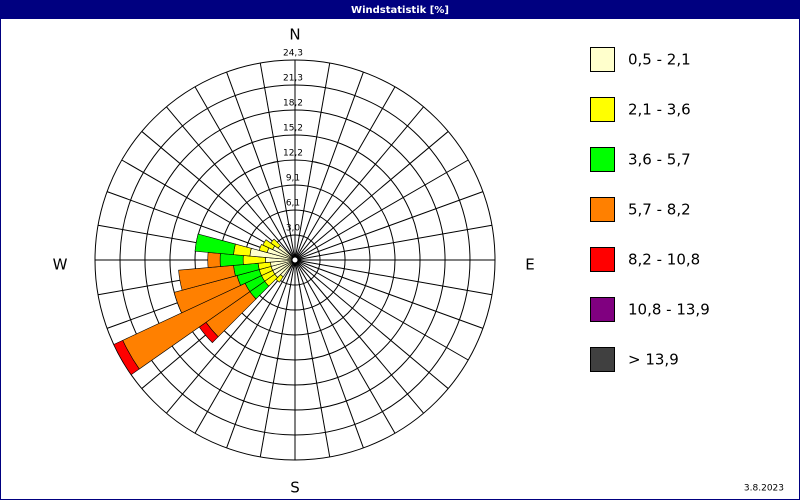  I want to click on ring-label: 15,2, so click(293, 128).